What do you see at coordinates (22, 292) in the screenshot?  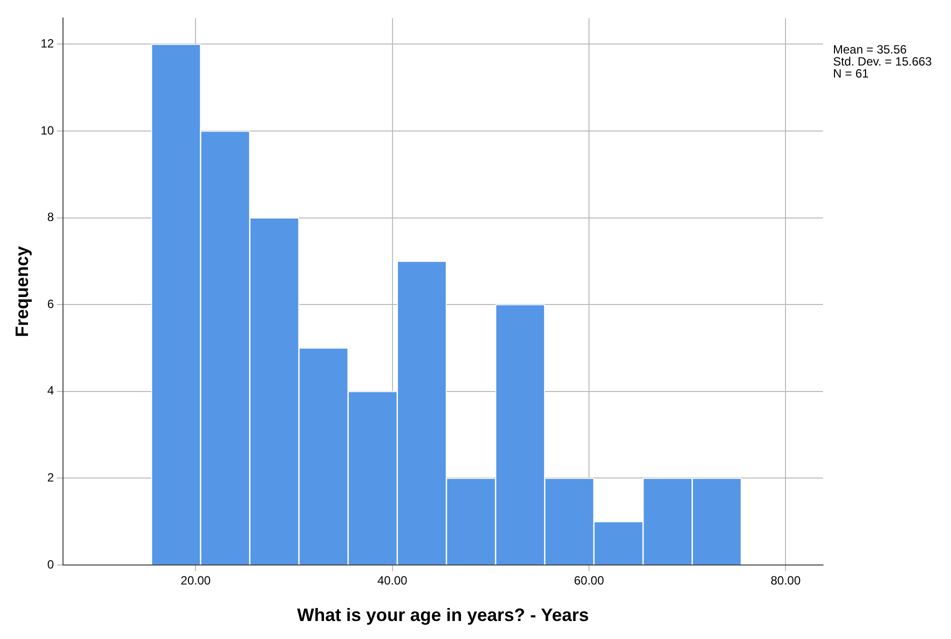 I see `y-axis-title: Frequency` at bounding box center [22, 292].